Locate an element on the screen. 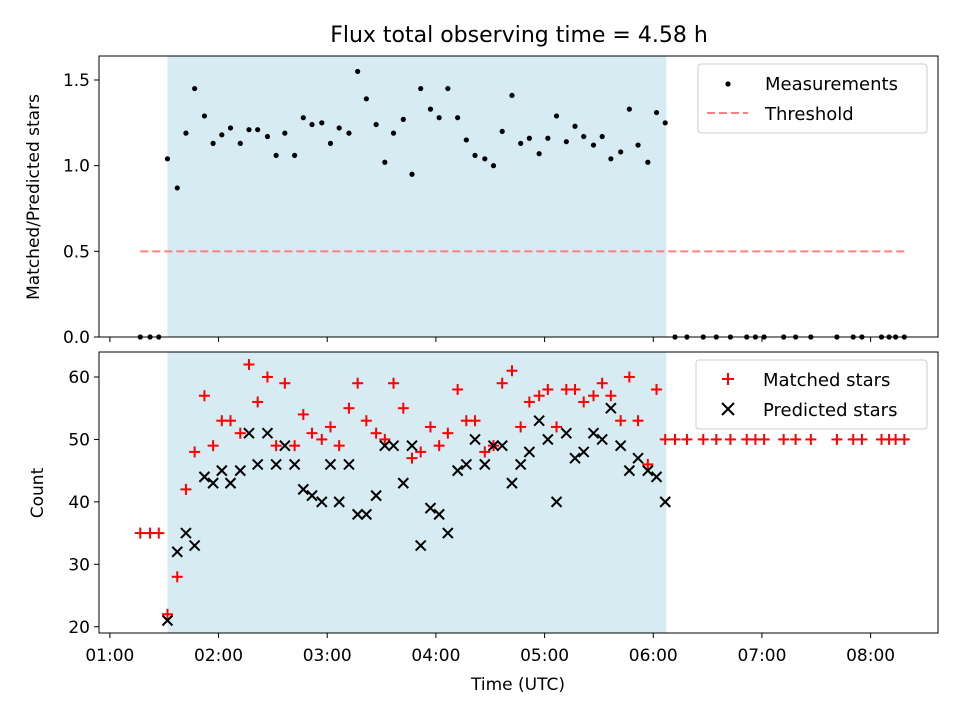 Image resolution: width=960 pixels, height=720 pixels. counts-legend-predicted-label: Predicted stars is located at coordinates (830, 410).